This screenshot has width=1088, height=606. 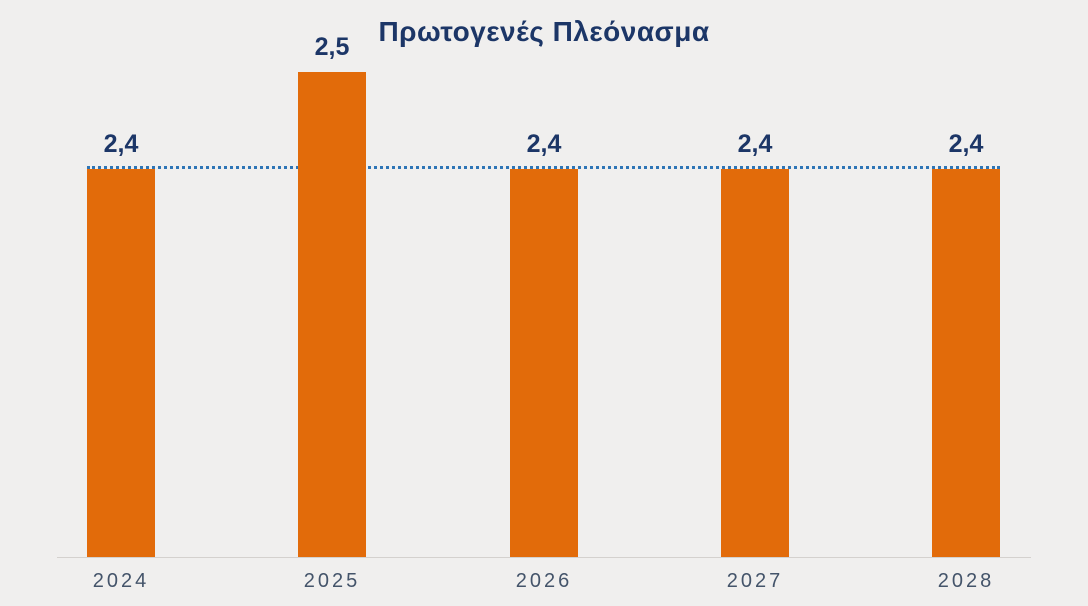 I want to click on value-label-2024: 2,4, so click(x=121, y=144).